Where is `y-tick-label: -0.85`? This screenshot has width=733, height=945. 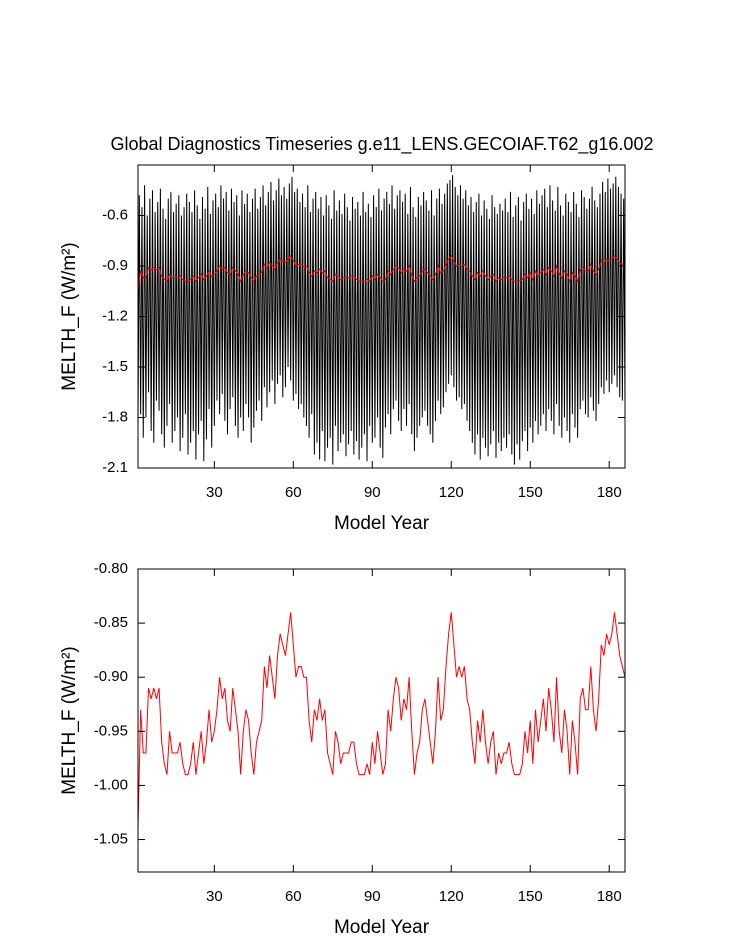
y-tick-label: -0.85 is located at coordinates (111, 622).